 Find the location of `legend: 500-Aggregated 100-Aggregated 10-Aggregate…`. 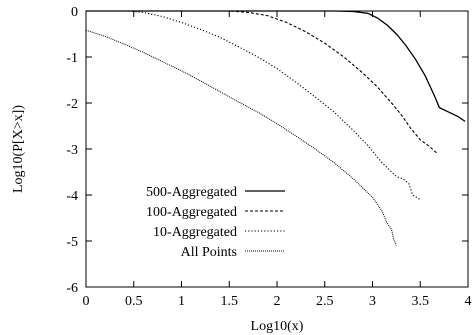

legend: 500-Aggregated 100-Aggregated 10-Aggregate… is located at coordinates (215, 222).